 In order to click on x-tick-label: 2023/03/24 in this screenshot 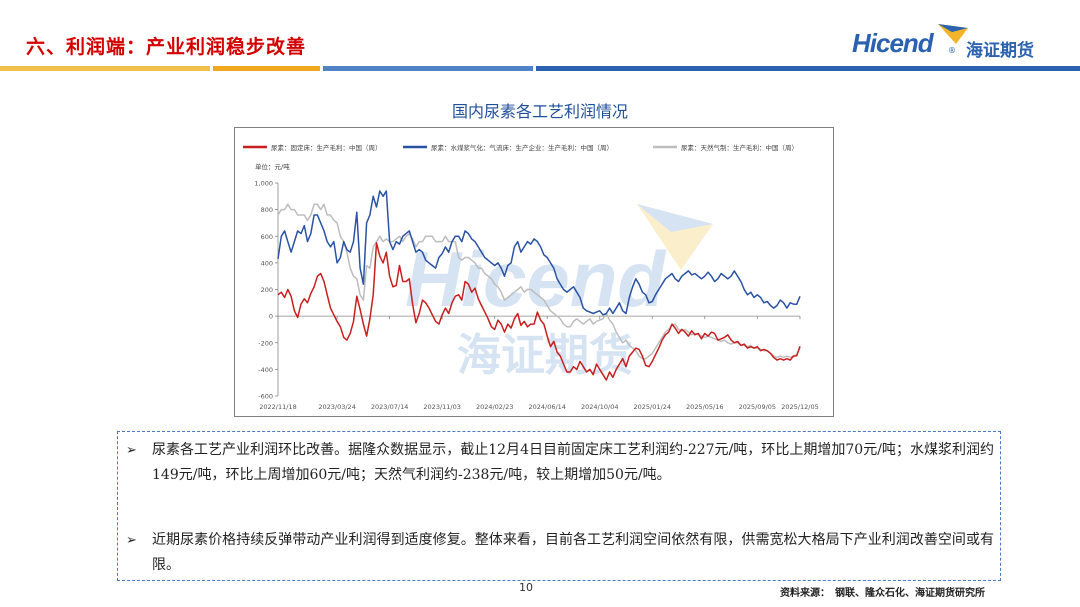, I will do `click(336, 407)`.